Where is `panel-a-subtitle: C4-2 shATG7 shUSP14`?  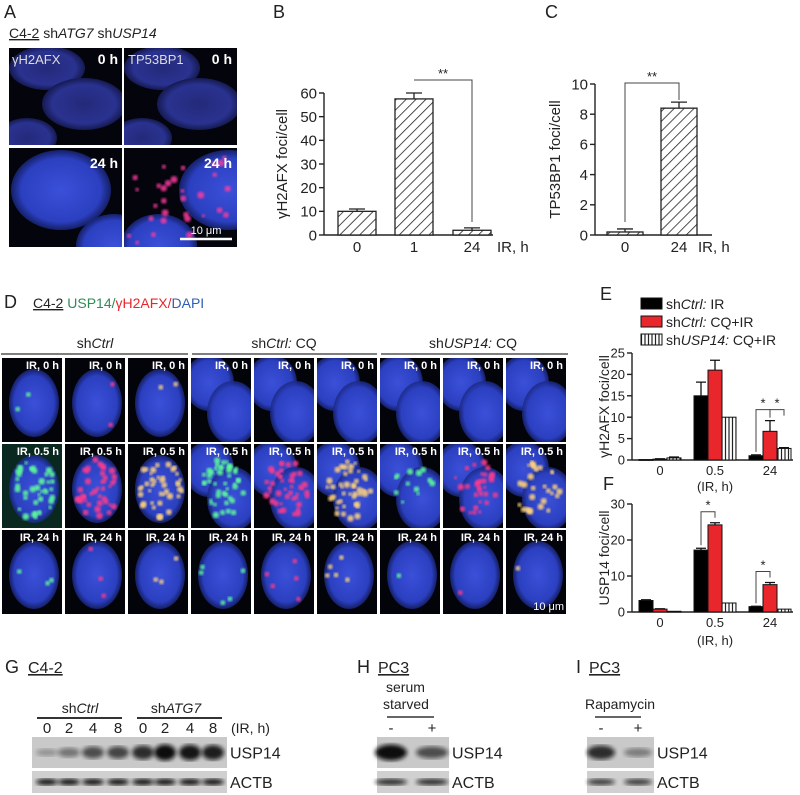 panel-a-subtitle: C4-2 shATG7 shUSP14 is located at coordinates (83, 33).